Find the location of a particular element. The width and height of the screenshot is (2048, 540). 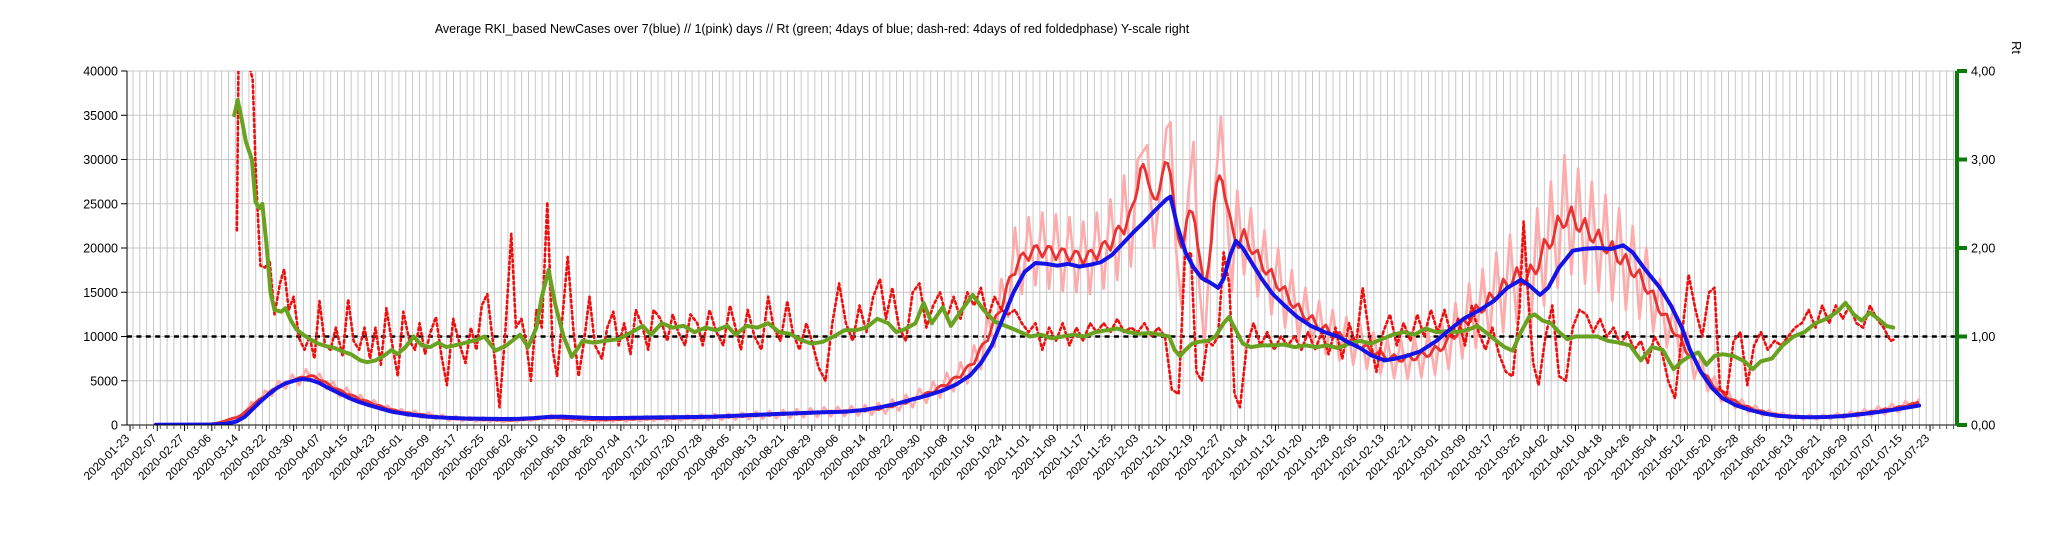

right-axis-title: Rt is located at coordinates (2016, 47).